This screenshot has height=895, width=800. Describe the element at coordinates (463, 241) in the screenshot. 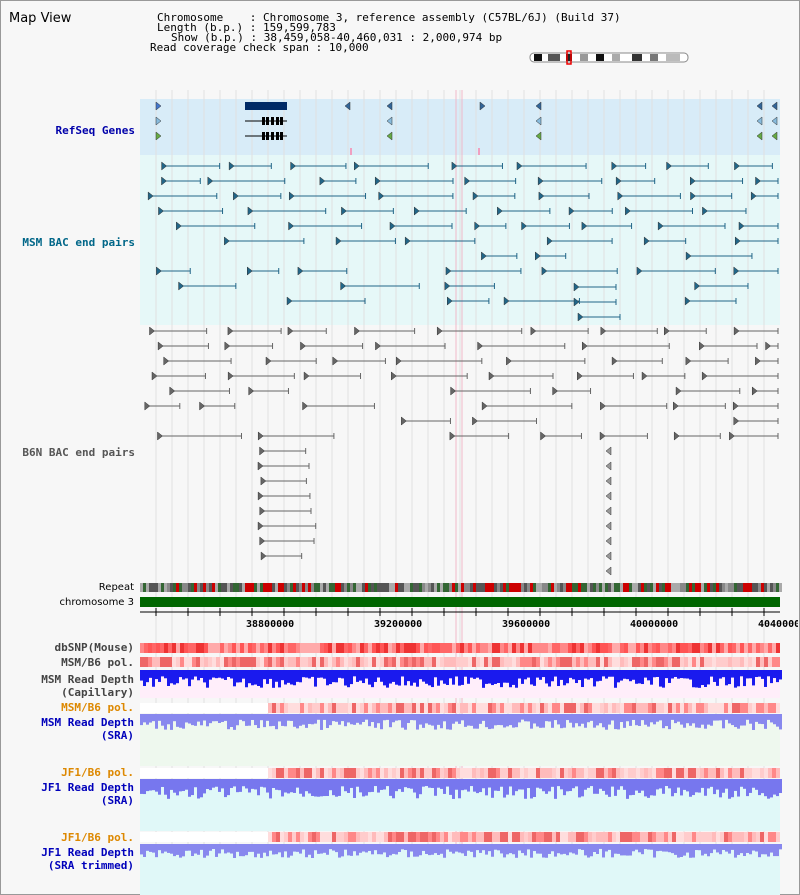

I see `msm-bac-track` at that location.